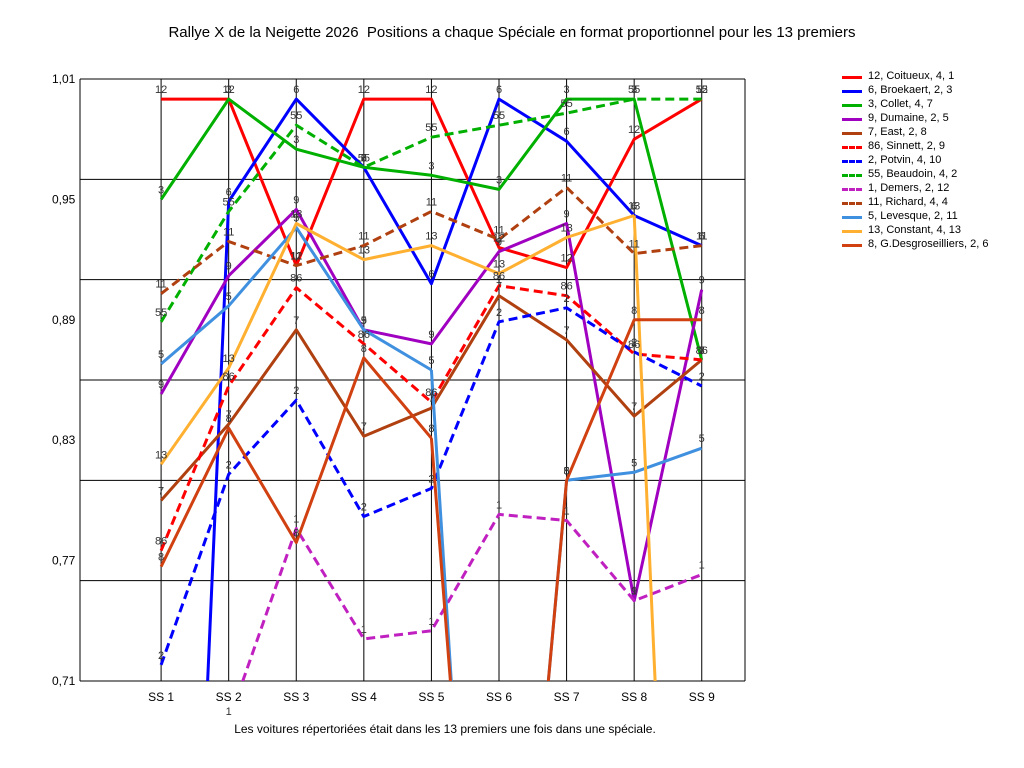 This screenshot has height=768, width=1024. I want to click on y-tick-label: 0,77, so click(64, 561).